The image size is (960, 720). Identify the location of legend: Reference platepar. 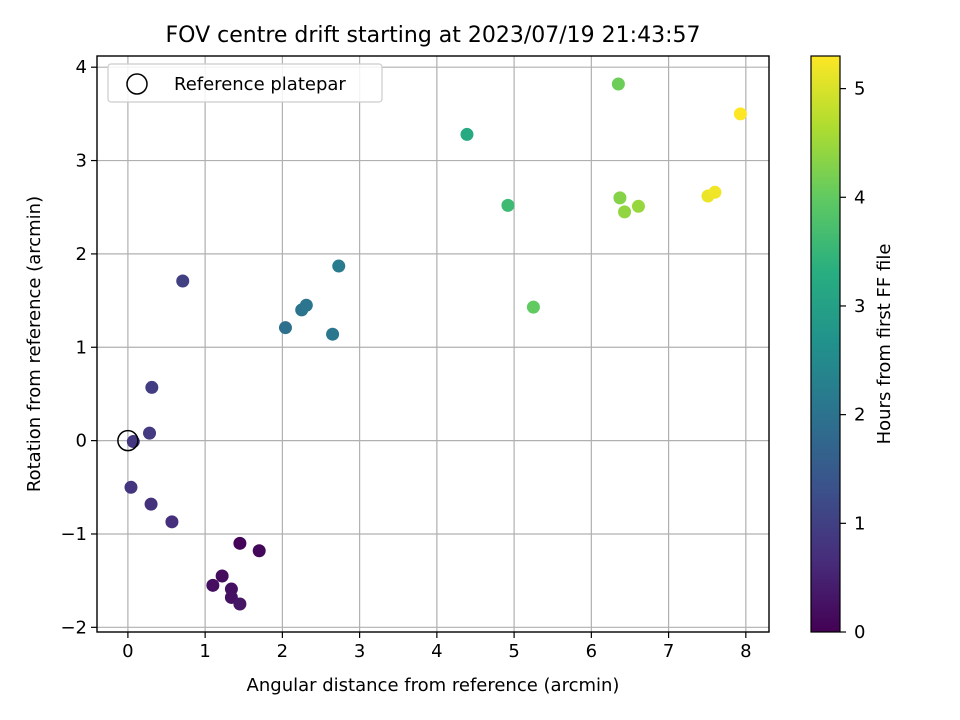
(245, 83).